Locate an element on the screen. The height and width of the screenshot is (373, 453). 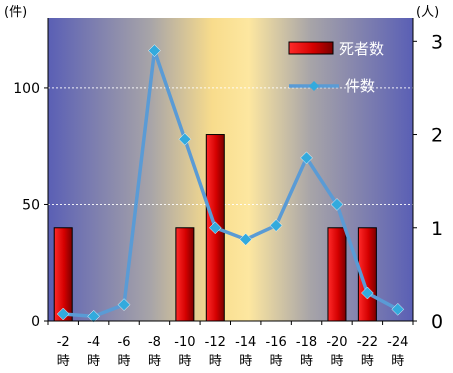
x-tick-label: -6 is located at coordinates (124, 342).